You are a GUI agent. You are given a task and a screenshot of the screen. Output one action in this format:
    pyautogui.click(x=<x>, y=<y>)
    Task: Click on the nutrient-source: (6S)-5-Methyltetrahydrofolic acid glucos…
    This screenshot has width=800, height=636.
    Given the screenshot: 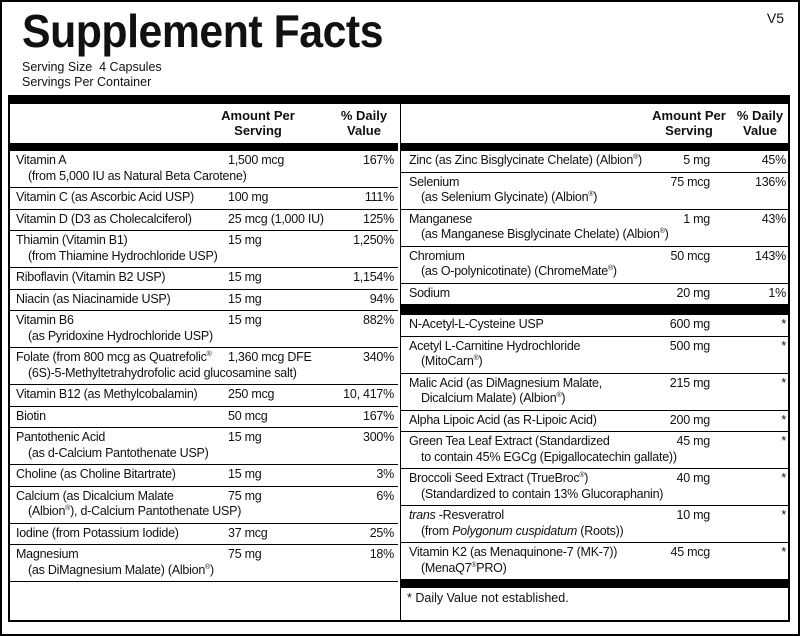 What is the action you would take?
    pyautogui.click(x=162, y=372)
    